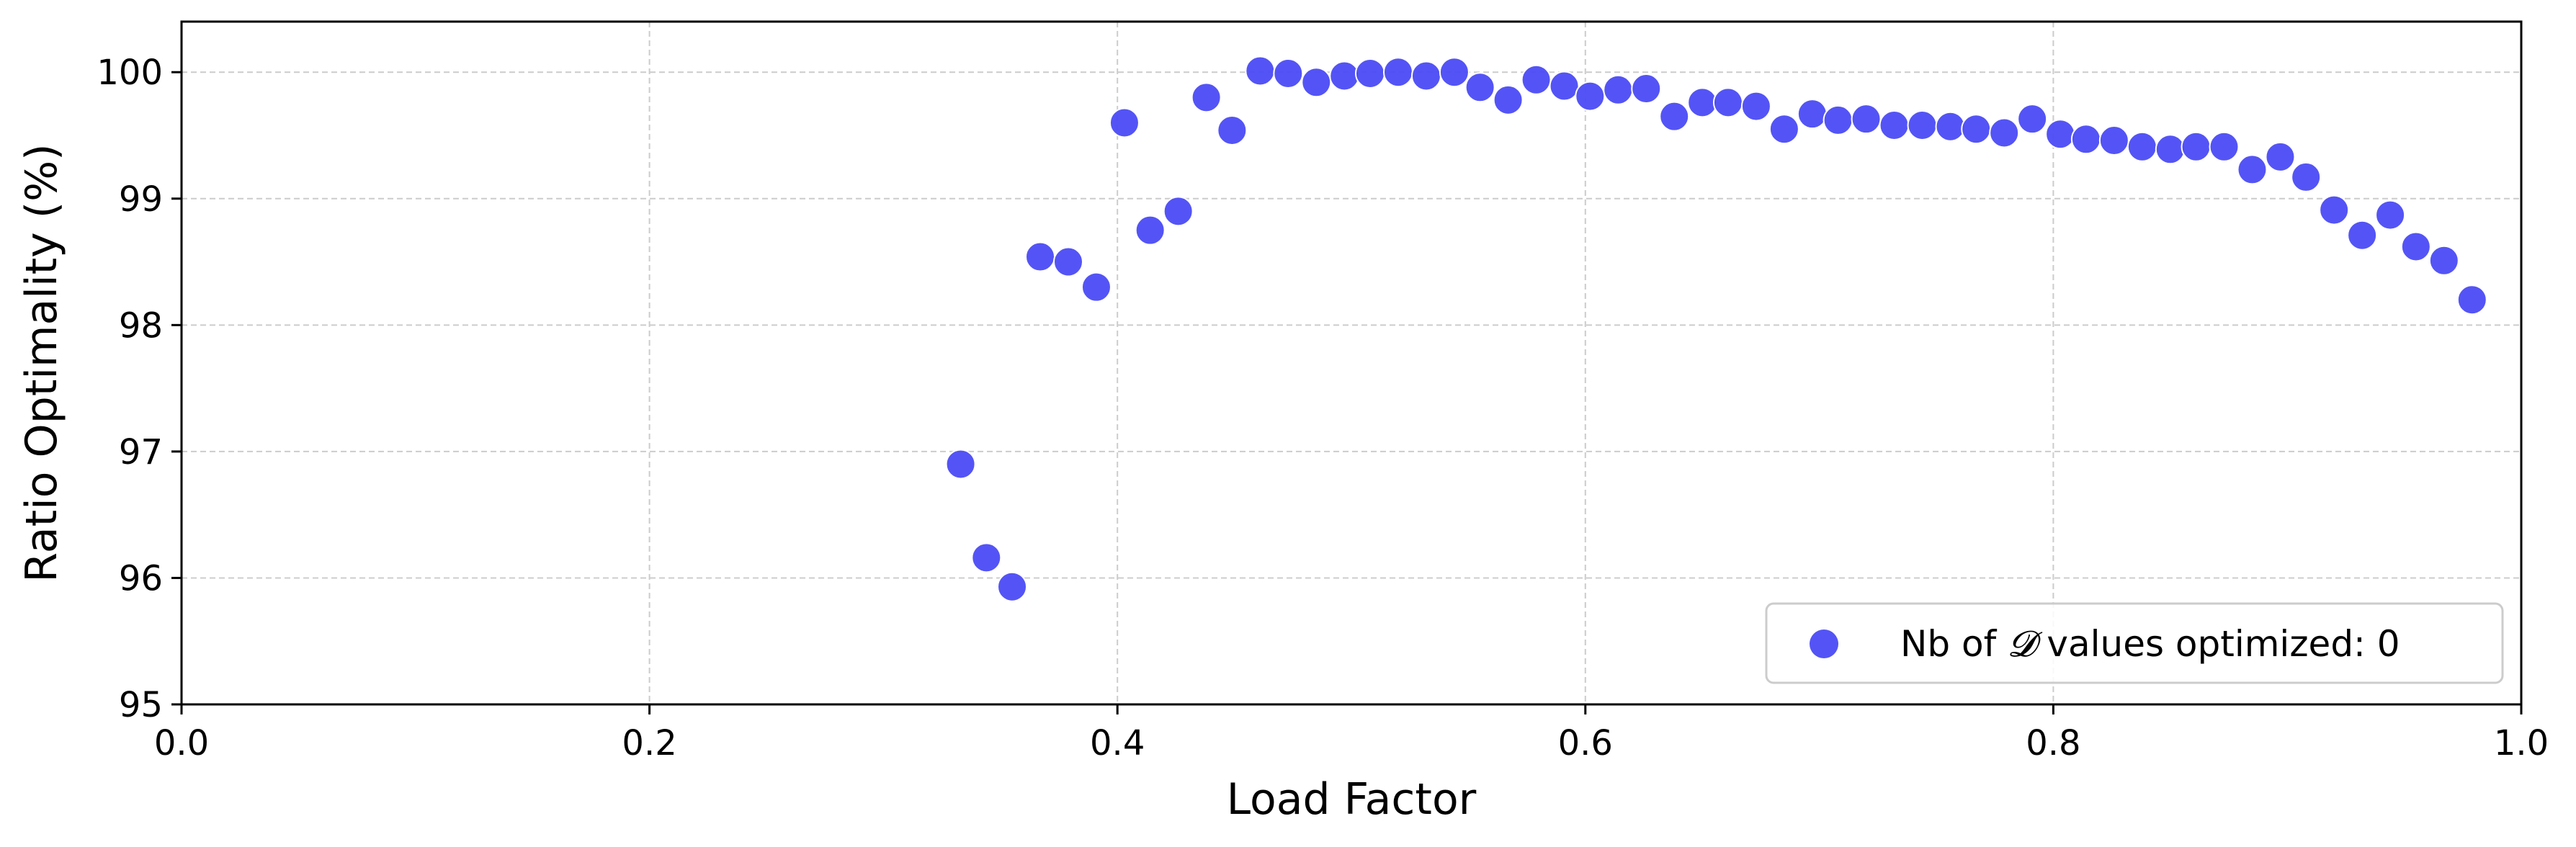 The width and height of the screenshot is (2576, 847). I want to click on y-tick-label: 98, so click(141, 325).